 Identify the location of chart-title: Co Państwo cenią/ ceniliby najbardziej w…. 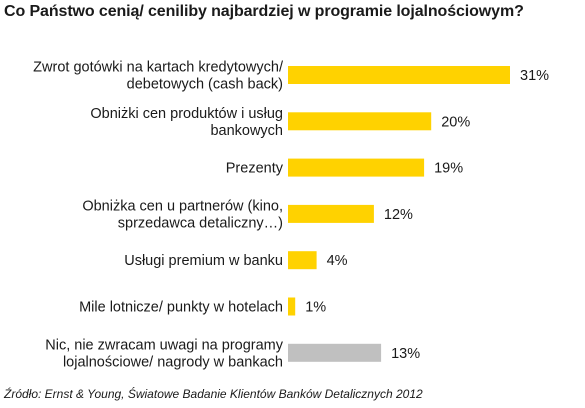
(264, 11).